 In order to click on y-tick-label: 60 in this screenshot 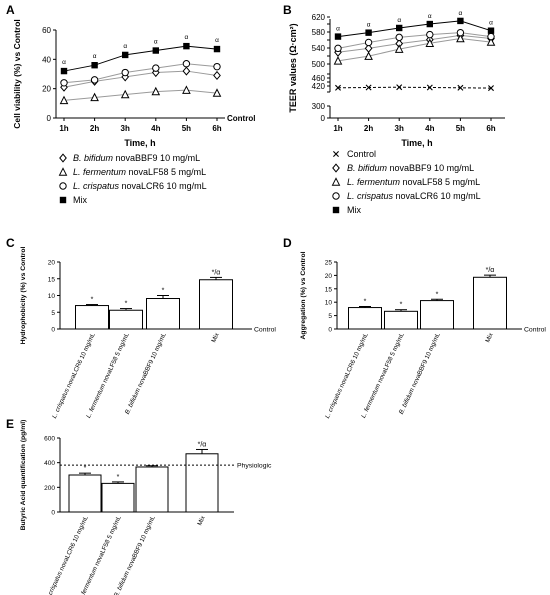, I will do `click(46, 30)`.